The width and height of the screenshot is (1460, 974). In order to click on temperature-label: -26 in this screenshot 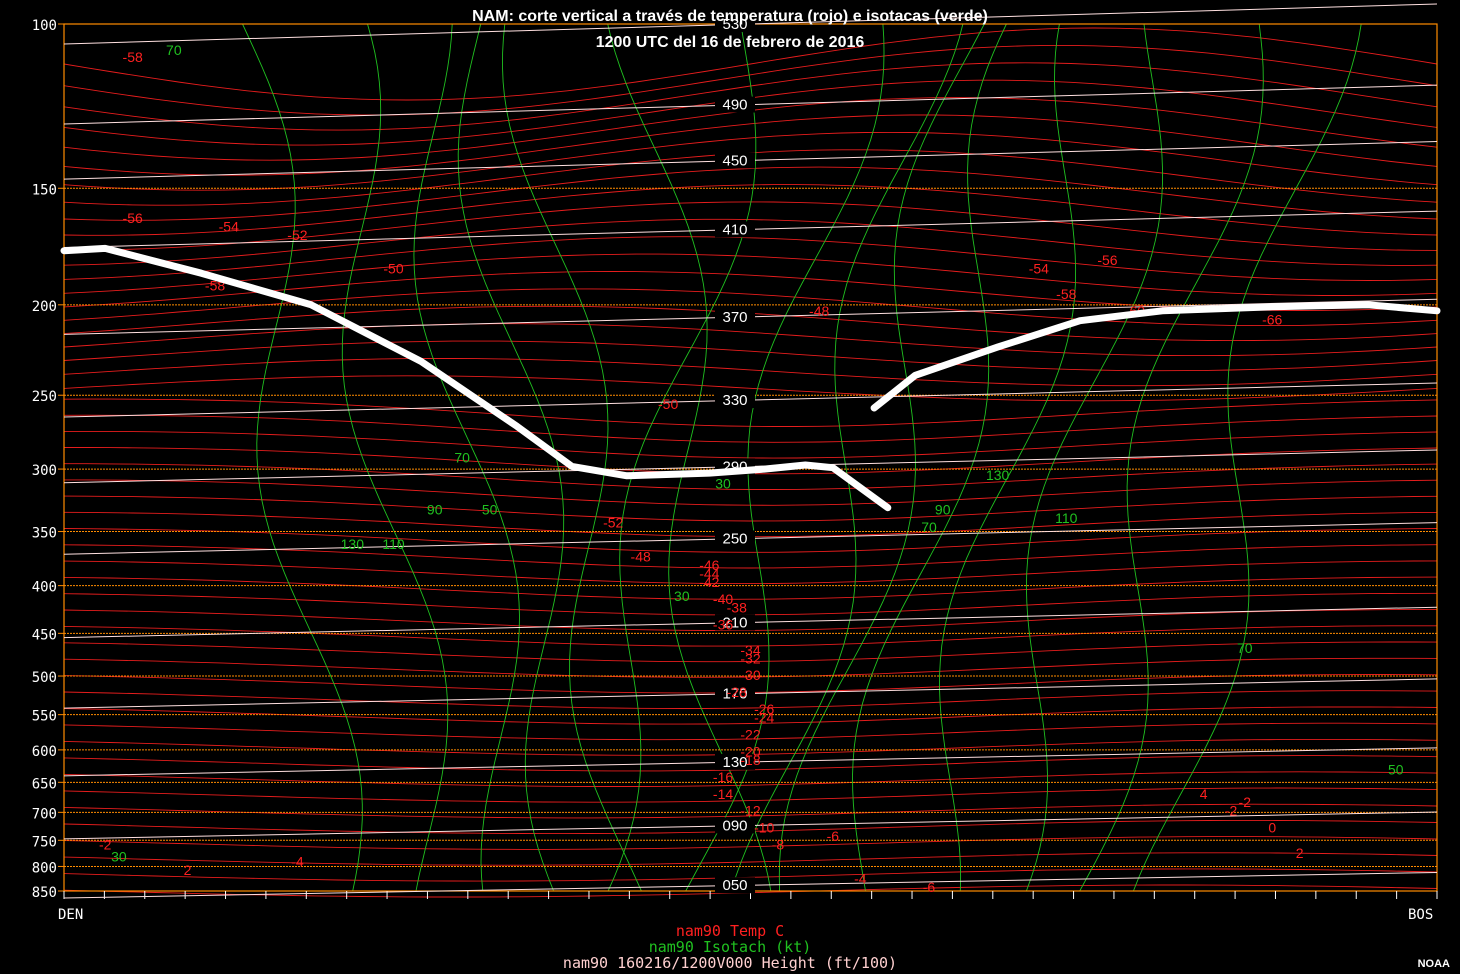, I will do `click(764, 709)`.